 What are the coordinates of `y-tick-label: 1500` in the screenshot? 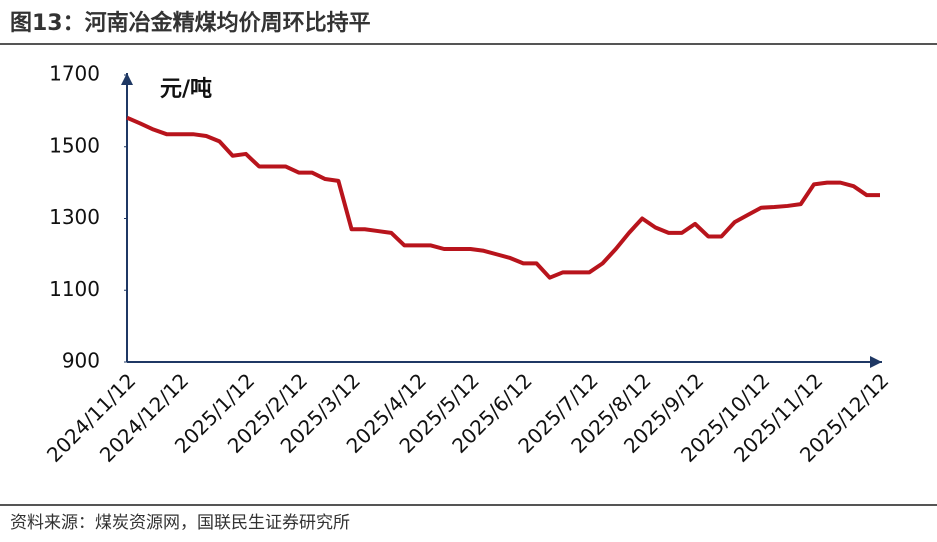 It's located at (74, 145).